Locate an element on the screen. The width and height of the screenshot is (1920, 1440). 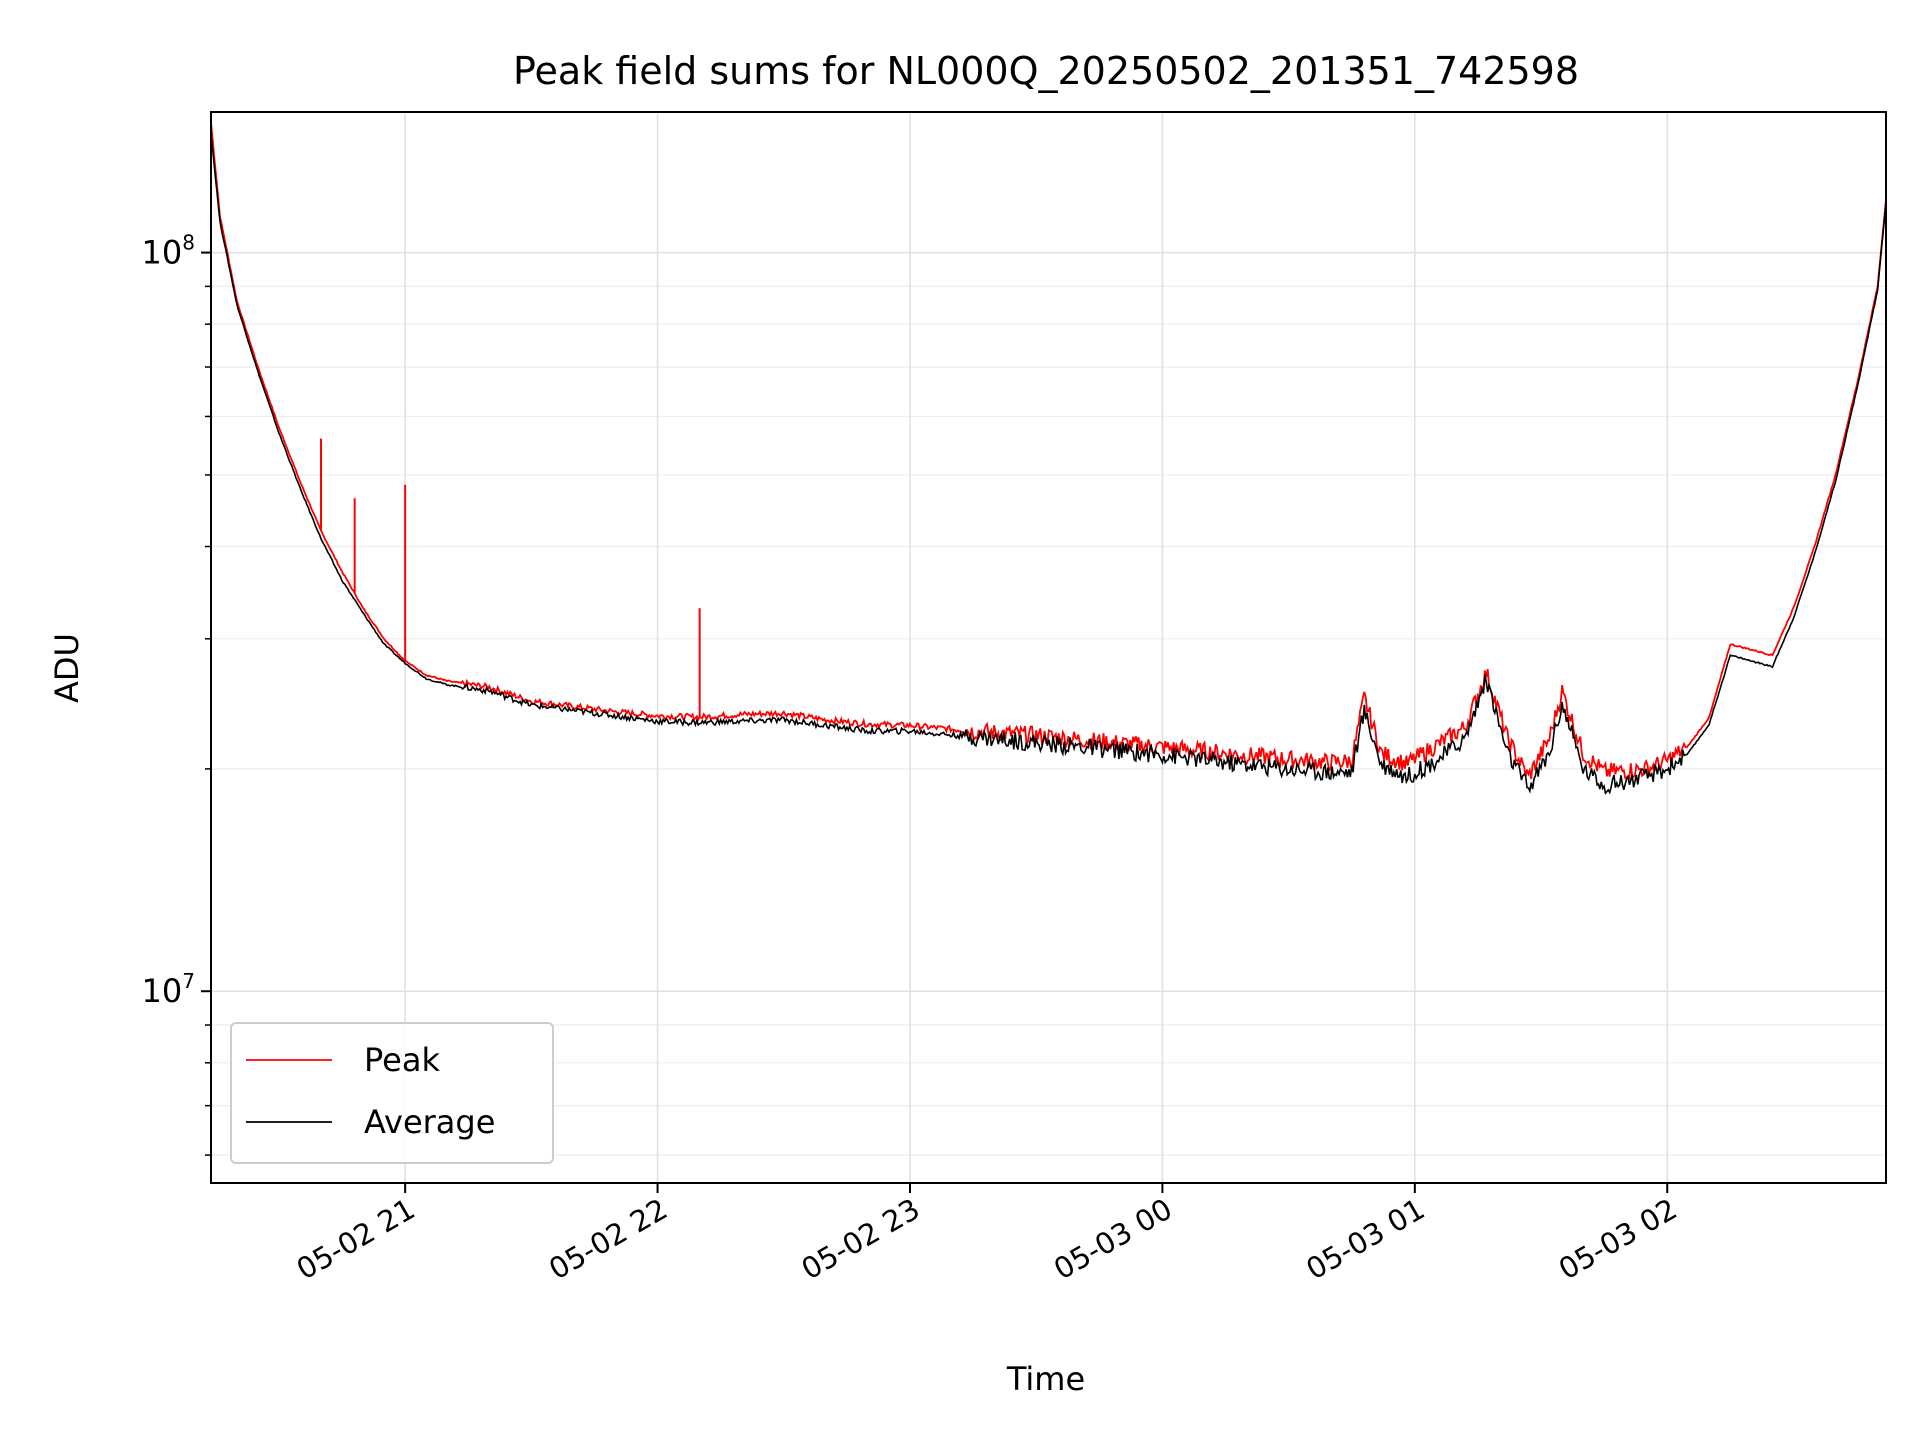
y-tick-label: 10⁸ is located at coordinates (168, 251).